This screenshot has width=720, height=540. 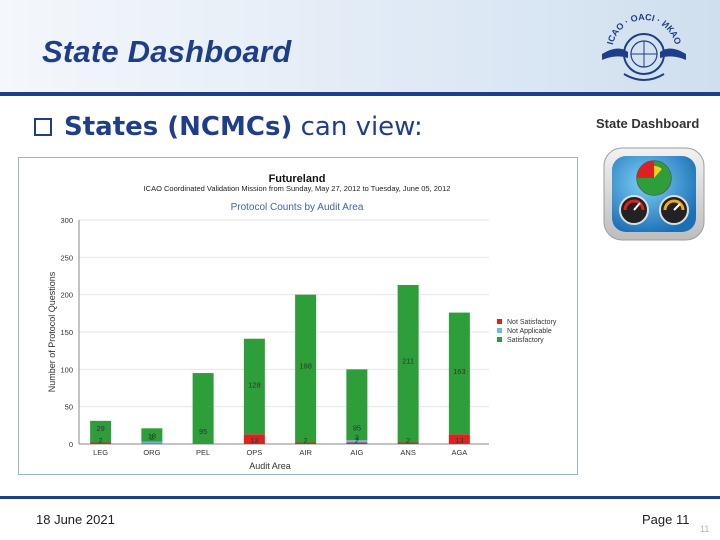 I want to click on bar-data-label: 163, so click(x=459, y=371).